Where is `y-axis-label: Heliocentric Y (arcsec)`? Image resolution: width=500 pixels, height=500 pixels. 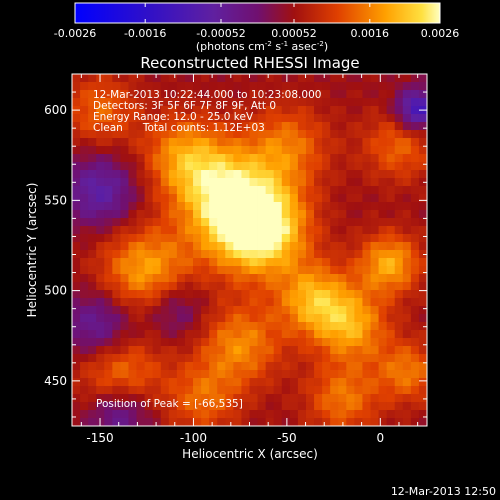 y-axis-label: Heliocentric Y (arcsec) is located at coordinates (32, 250).